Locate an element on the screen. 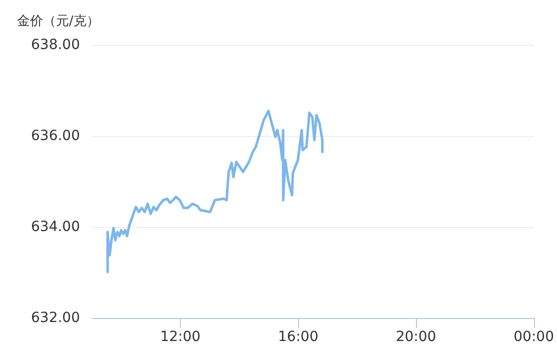 The image size is (557, 360). y-tick-label: 632.00 is located at coordinates (55, 318).